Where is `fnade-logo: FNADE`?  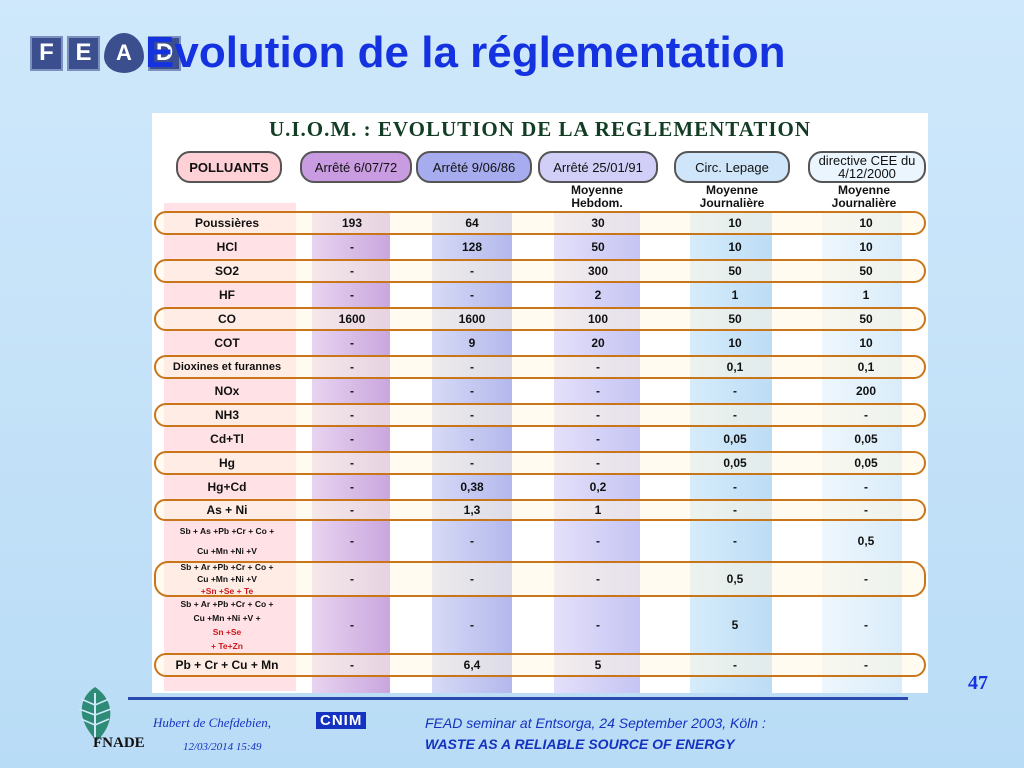
fnade-logo: FNADE is located at coordinates (105, 722).